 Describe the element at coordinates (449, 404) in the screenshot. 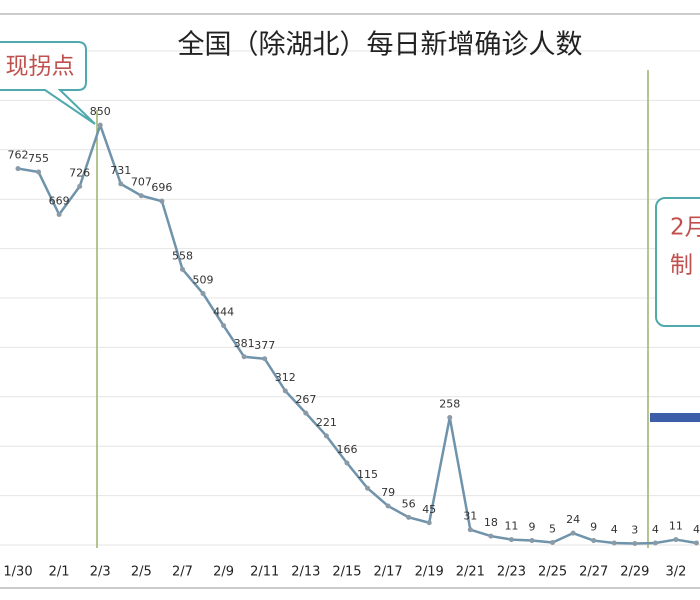

I see `data-label: 258` at that location.